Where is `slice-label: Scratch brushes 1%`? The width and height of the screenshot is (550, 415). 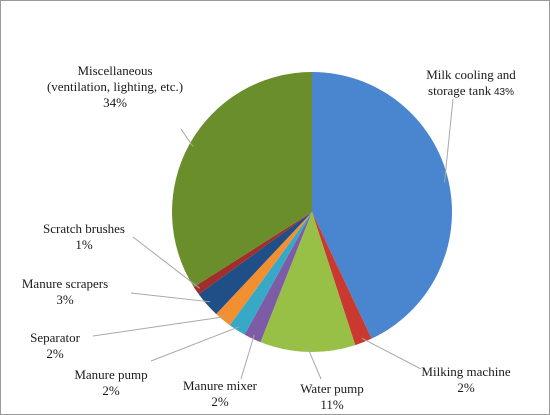 slice-label: Scratch brushes 1% is located at coordinates (84, 236).